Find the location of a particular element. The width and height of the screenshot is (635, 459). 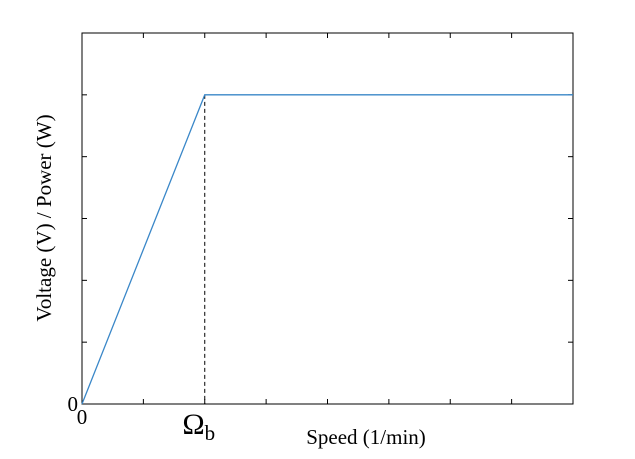

x-tick-label-zero: 0 is located at coordinates (82, 417).